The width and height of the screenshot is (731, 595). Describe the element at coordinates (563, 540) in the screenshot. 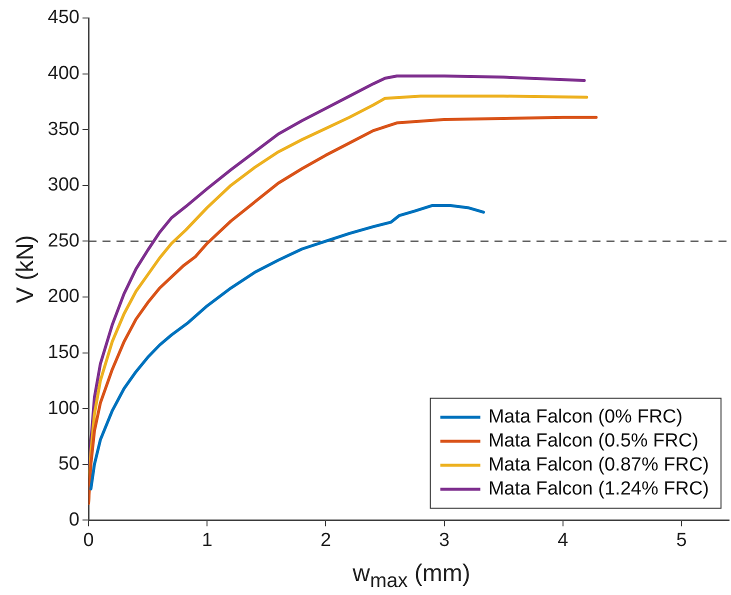

I see `x-tick-label: 4` at that location.